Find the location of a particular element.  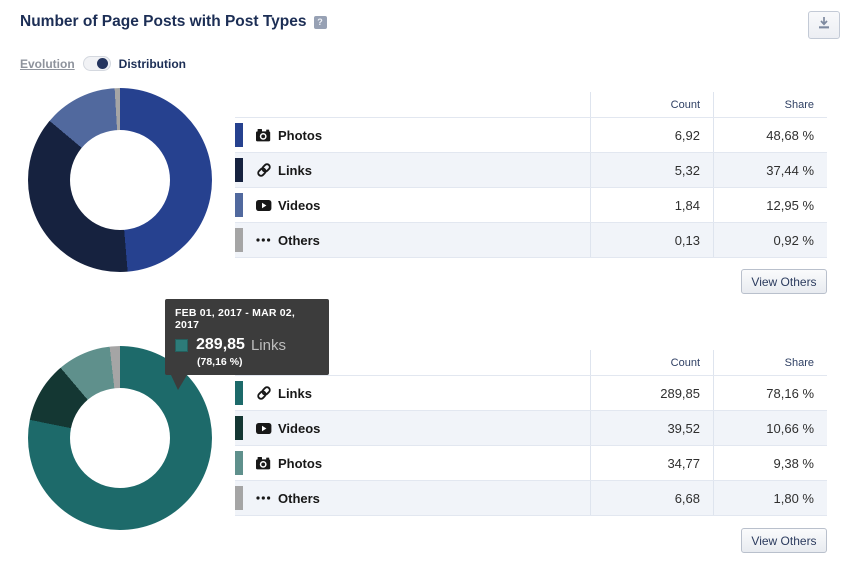

page-title: Number of Page Posts with Post Types ? is located at coordinates (173, 22).